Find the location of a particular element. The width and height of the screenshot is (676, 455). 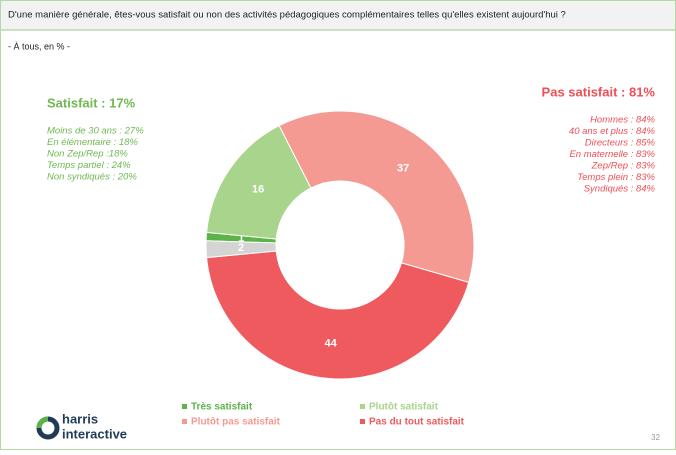

legend-label: Plutôt satisfait is located at coordinates (404, 407).